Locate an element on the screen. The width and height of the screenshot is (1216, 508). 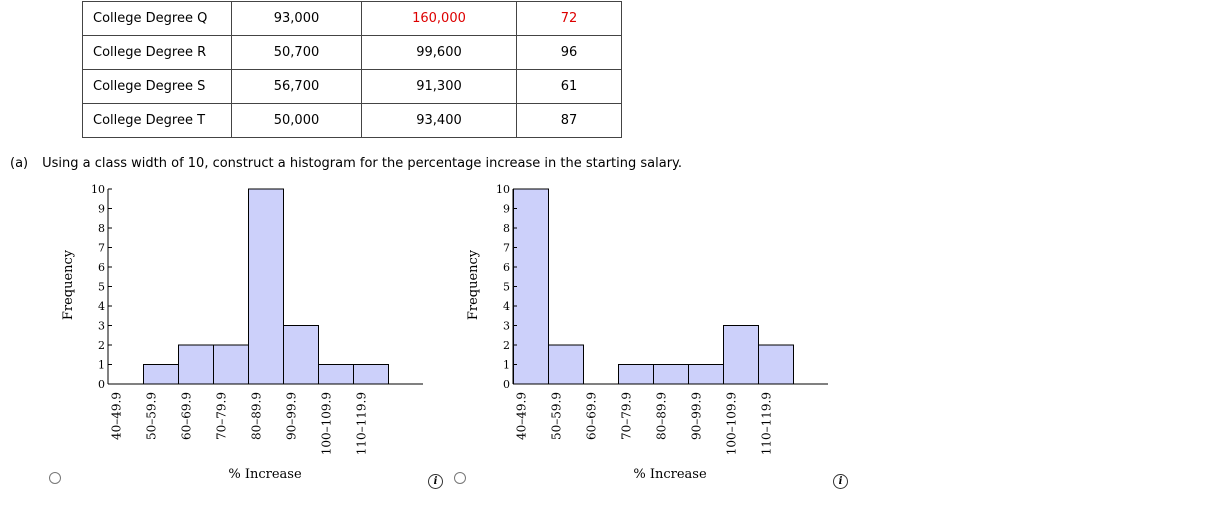
table-cell: 72 is located at coordinates (569, 18).